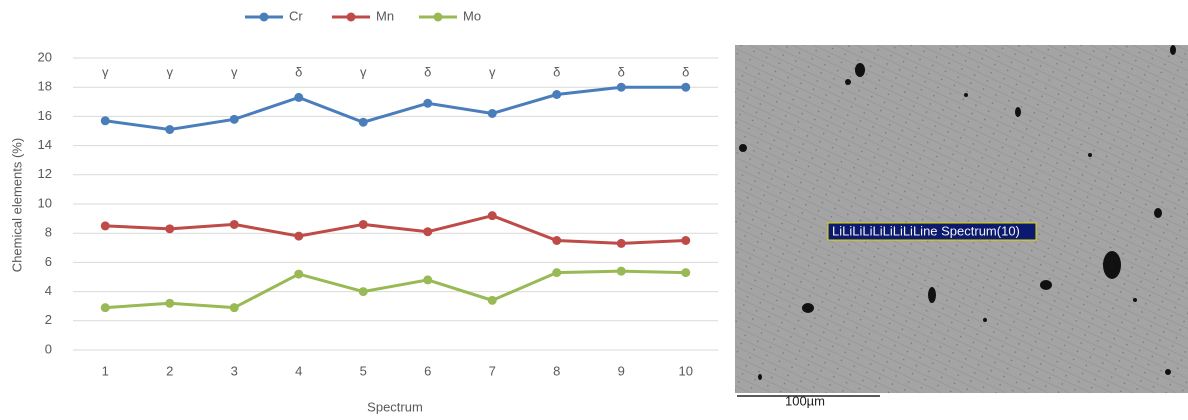 The width and height of the screenshot is (1188, 420). Describe the element at coordinates (45, 115) in the screenshot. I see `y-tick-label: 16` at that location.